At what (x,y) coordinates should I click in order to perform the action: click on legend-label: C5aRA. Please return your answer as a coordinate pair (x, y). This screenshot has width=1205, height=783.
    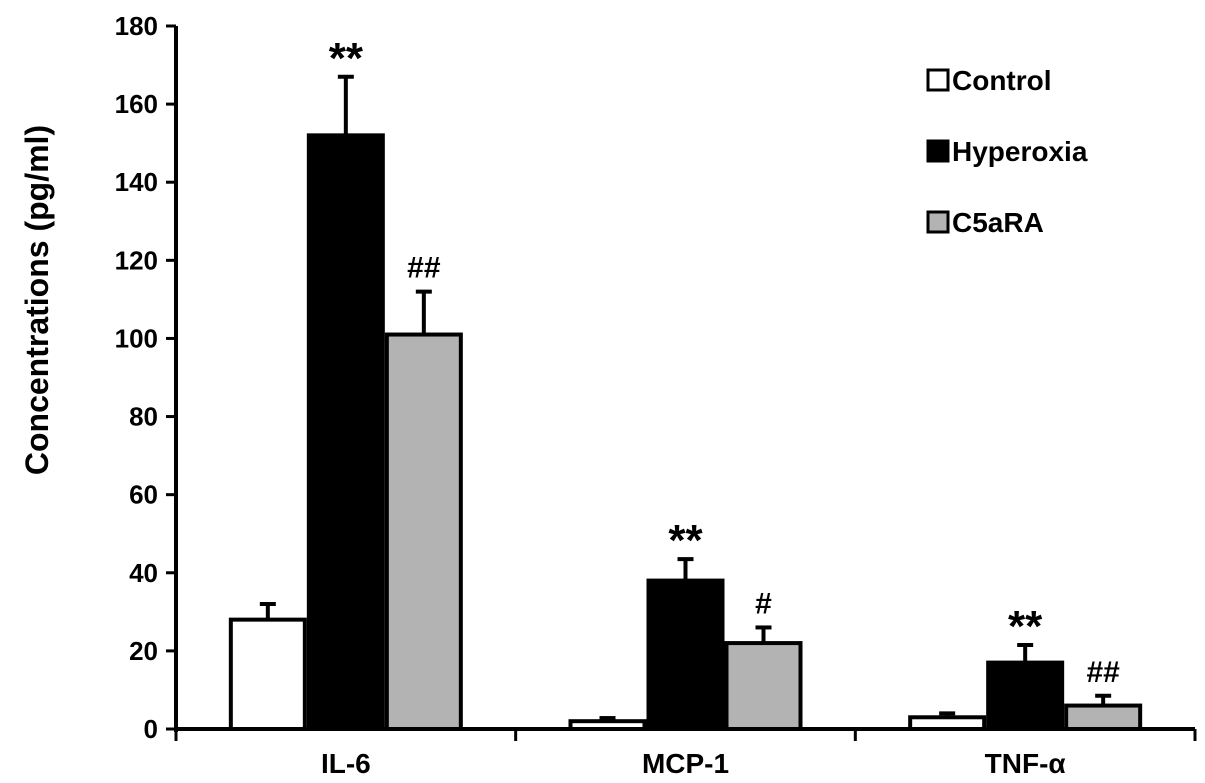
    Looking at the image, I should click on (998, 222).